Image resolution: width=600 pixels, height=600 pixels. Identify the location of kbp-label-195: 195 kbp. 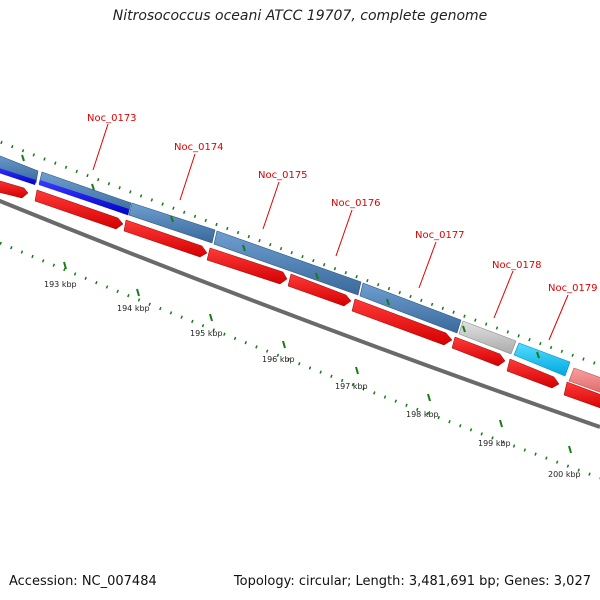
(206, 333).